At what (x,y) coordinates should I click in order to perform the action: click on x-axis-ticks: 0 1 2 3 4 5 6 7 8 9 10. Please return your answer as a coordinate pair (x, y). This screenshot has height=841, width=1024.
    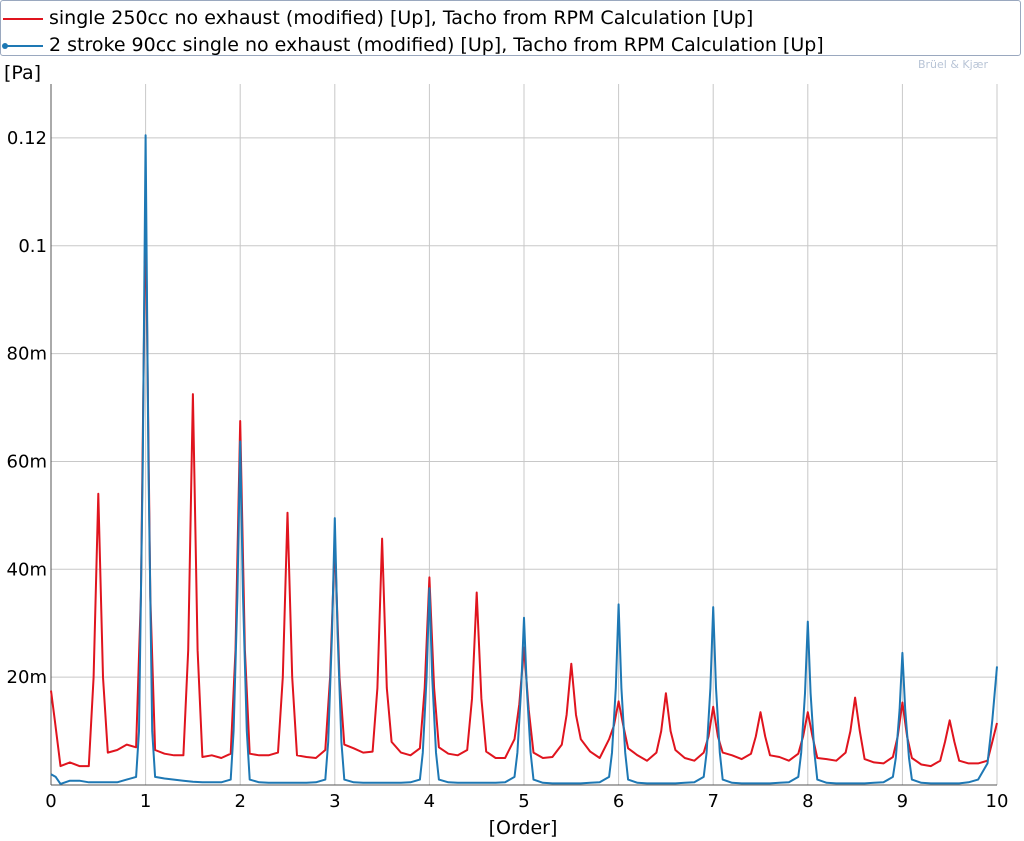
    Looking at the image, I should click on (526, 801).